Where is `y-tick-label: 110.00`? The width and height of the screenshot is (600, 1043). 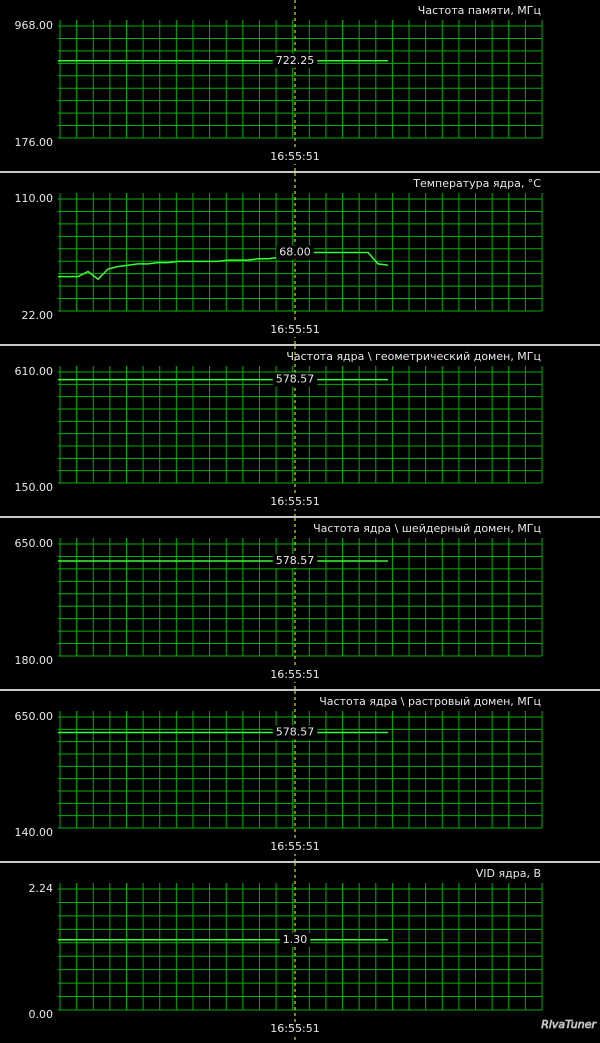 y-tick-label: 110.00 is located at coordinates (34, 198).